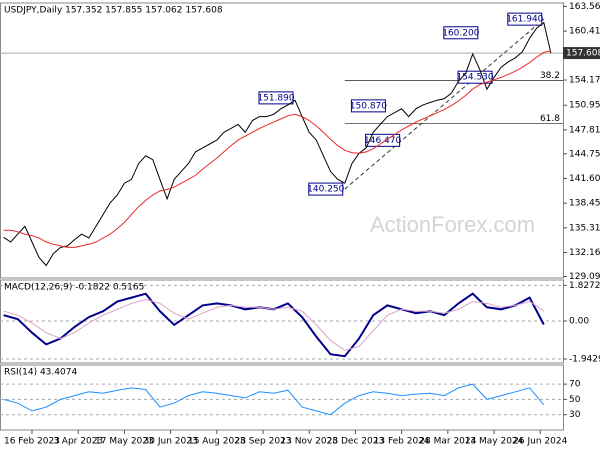  Describe the element at coordinates (356, 442) in the screenshot. I see `x-tick-label: 28 Dec 2023` at that location.